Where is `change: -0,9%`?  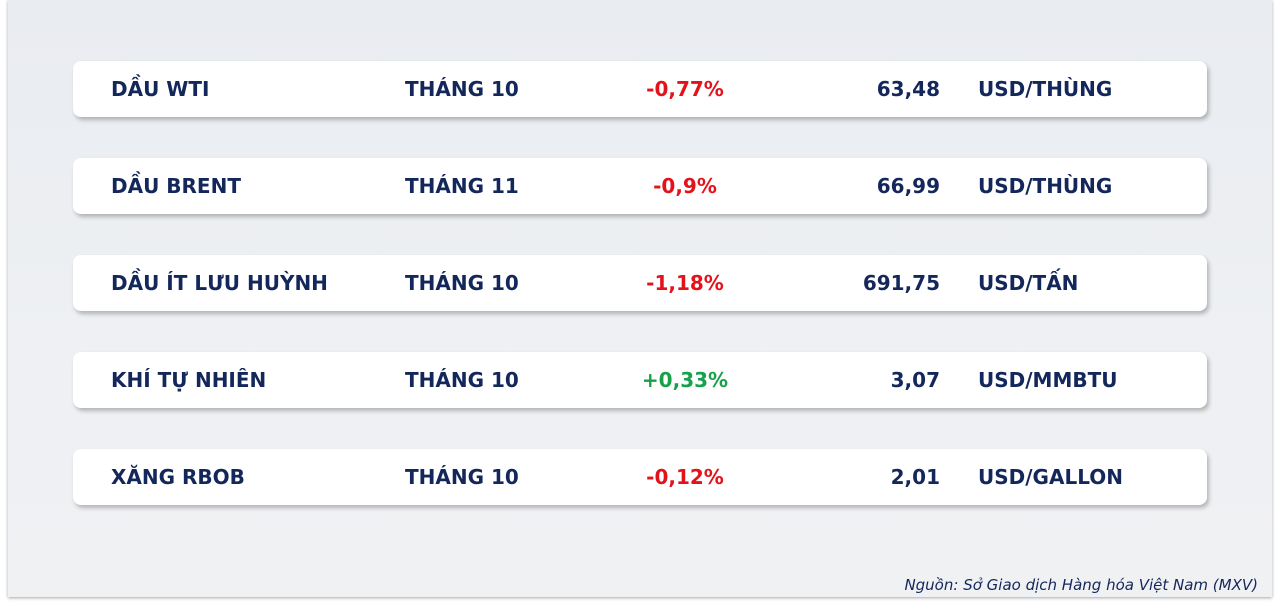 change: -0,9% is located at coordinates (685, 186).